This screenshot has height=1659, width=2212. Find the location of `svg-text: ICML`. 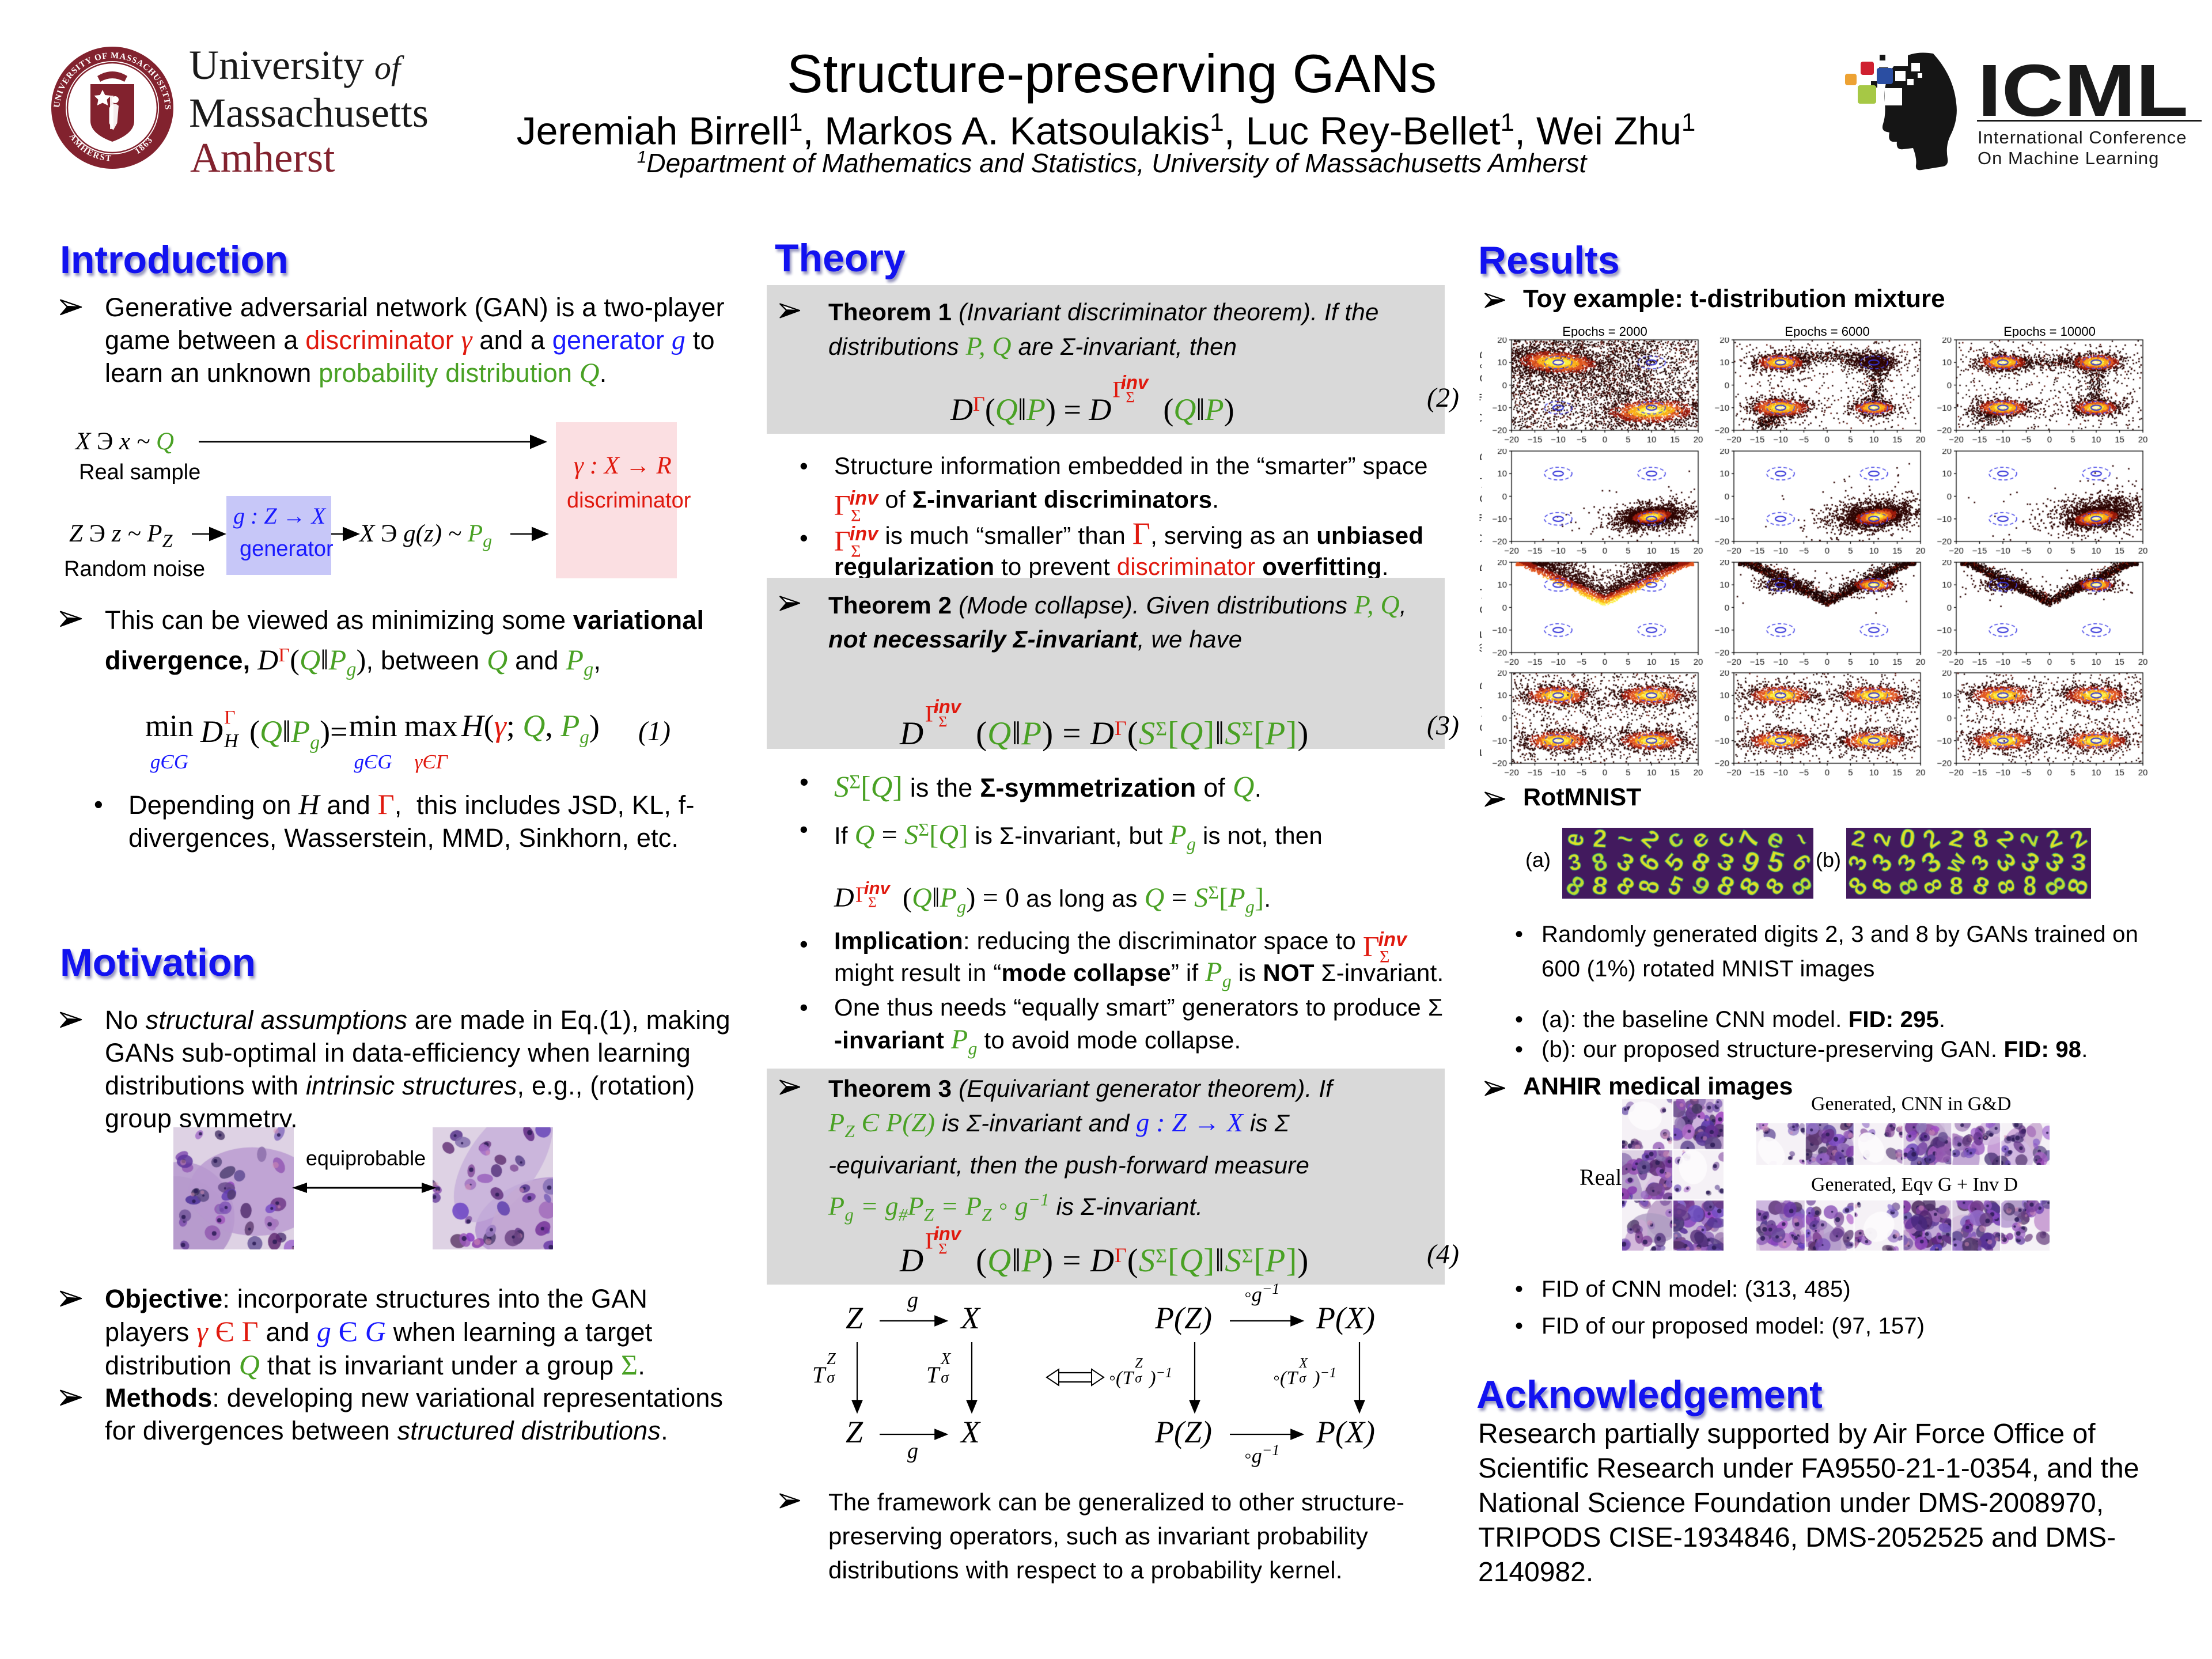

svg-text: ICML is located at coordinates (2083, 90).